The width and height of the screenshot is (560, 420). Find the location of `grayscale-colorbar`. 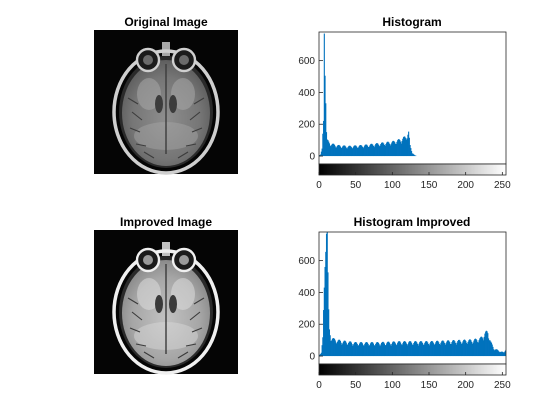

grayscale-colorbar is located at coordinates (412, 369).